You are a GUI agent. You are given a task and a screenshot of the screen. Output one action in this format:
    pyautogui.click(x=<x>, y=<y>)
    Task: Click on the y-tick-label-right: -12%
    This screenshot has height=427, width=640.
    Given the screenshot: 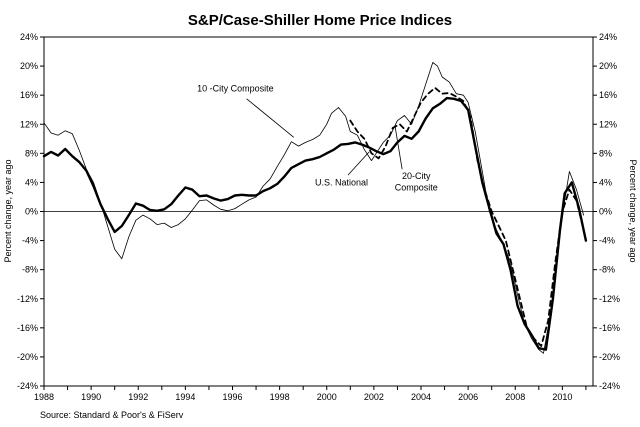 What is the action you would take?
    pyautogui.click(x=609, y=299)
    